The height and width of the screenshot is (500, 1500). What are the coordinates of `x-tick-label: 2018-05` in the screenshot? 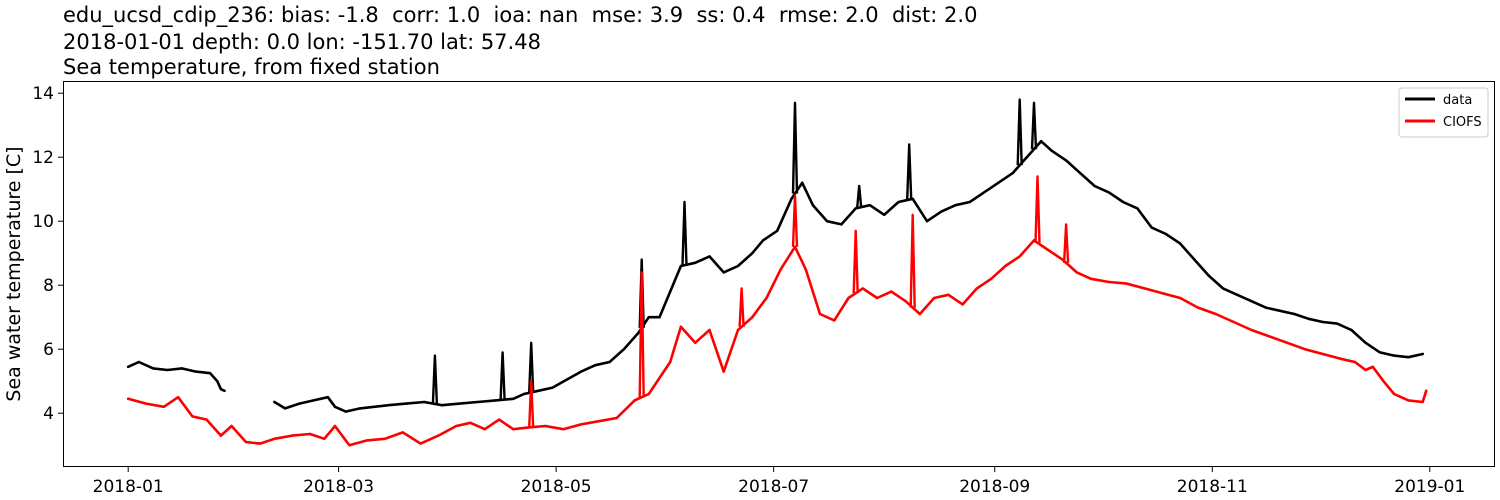 It's located at (556, 487).